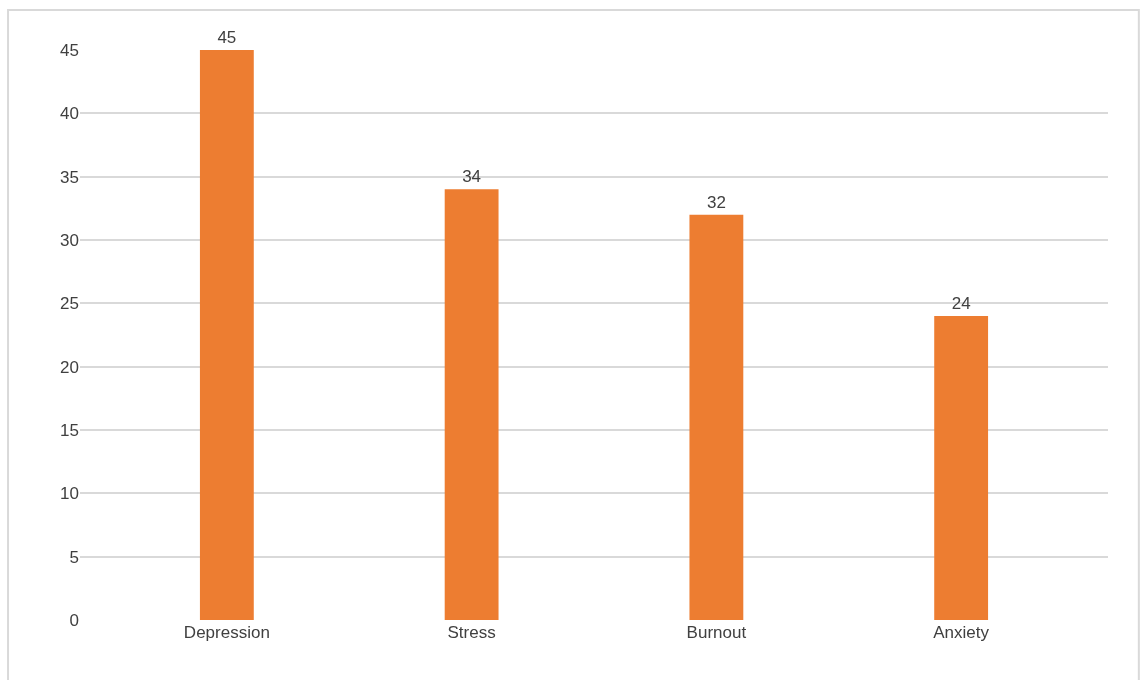  Describe the element at coordinates (69, 177) in the screenshot. I see `y-tick-label: 35` at that location.